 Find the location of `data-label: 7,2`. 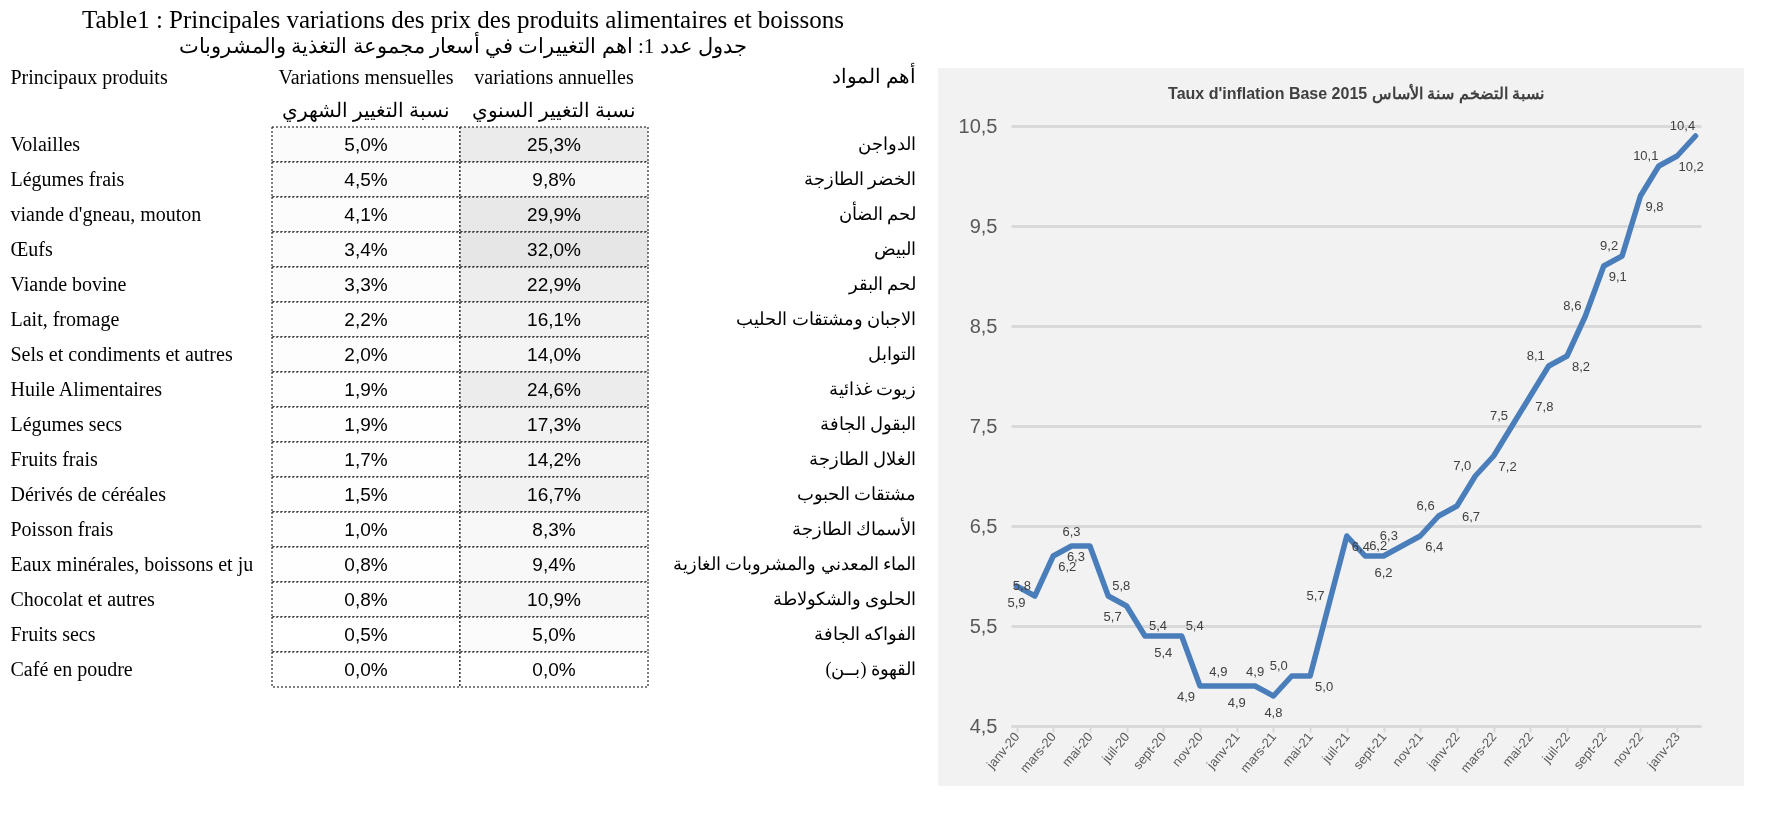

data-label: 7,2 is located at coordinates (1507, 466).